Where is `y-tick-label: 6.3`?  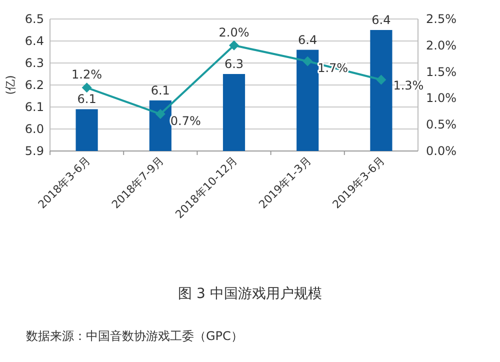
y-tick-label: 6.3 is located at coordinates (34, 63).